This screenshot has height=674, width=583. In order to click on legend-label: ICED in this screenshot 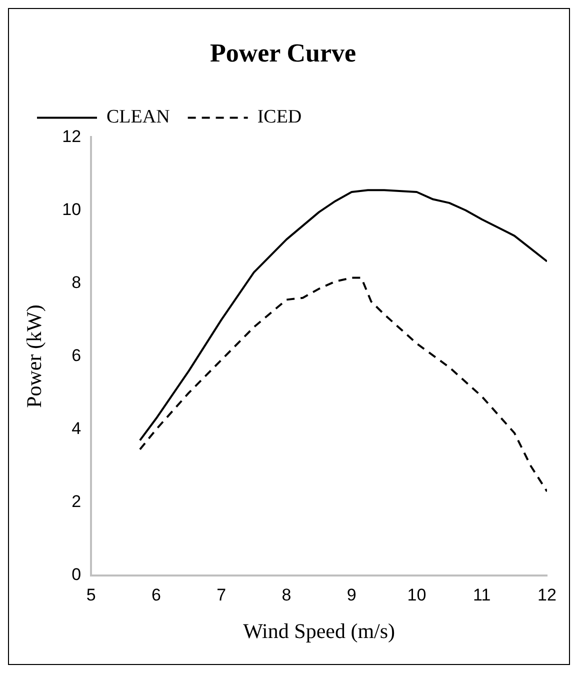, I will do `click(279, 117)`.